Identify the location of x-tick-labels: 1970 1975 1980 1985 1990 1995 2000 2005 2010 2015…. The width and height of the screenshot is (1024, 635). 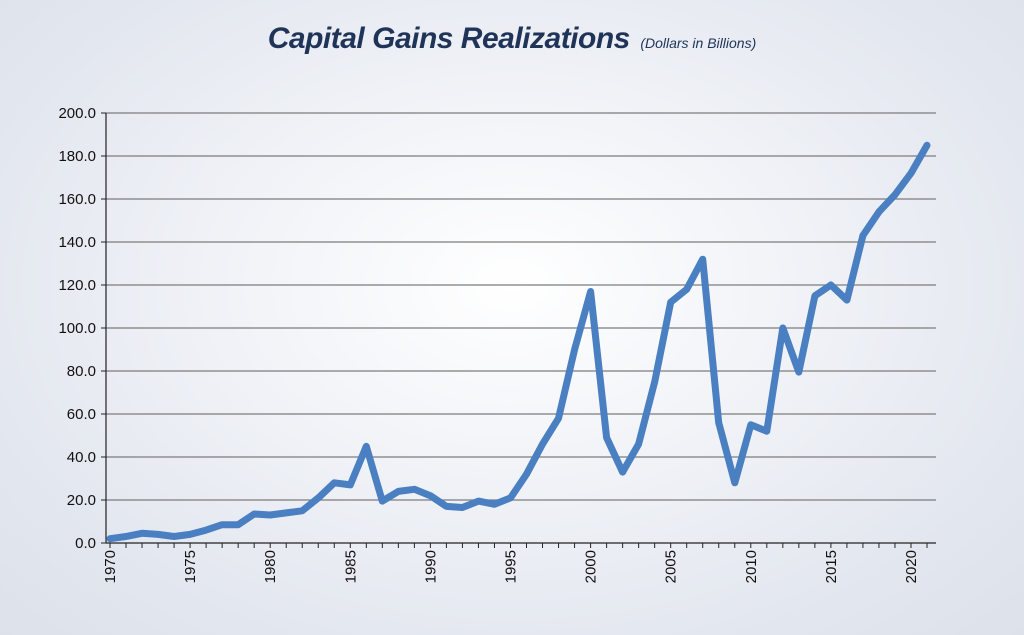
(511, 566).